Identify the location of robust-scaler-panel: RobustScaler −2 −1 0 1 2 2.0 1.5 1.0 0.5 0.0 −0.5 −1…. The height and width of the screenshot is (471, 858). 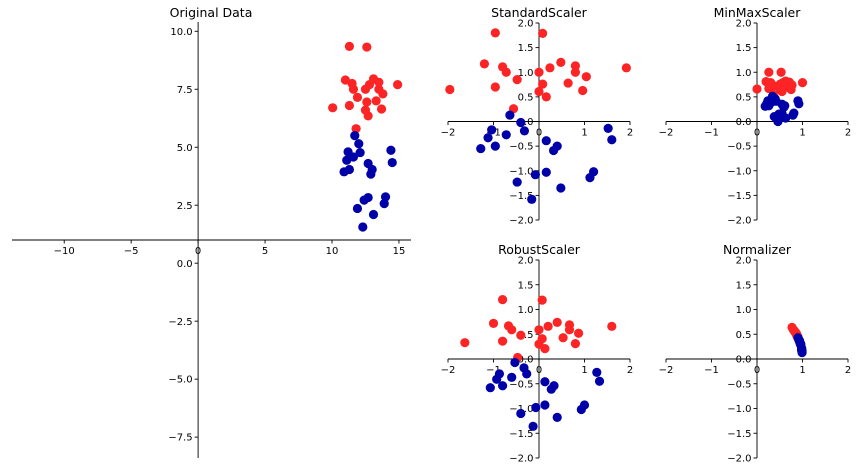
(537, 353).